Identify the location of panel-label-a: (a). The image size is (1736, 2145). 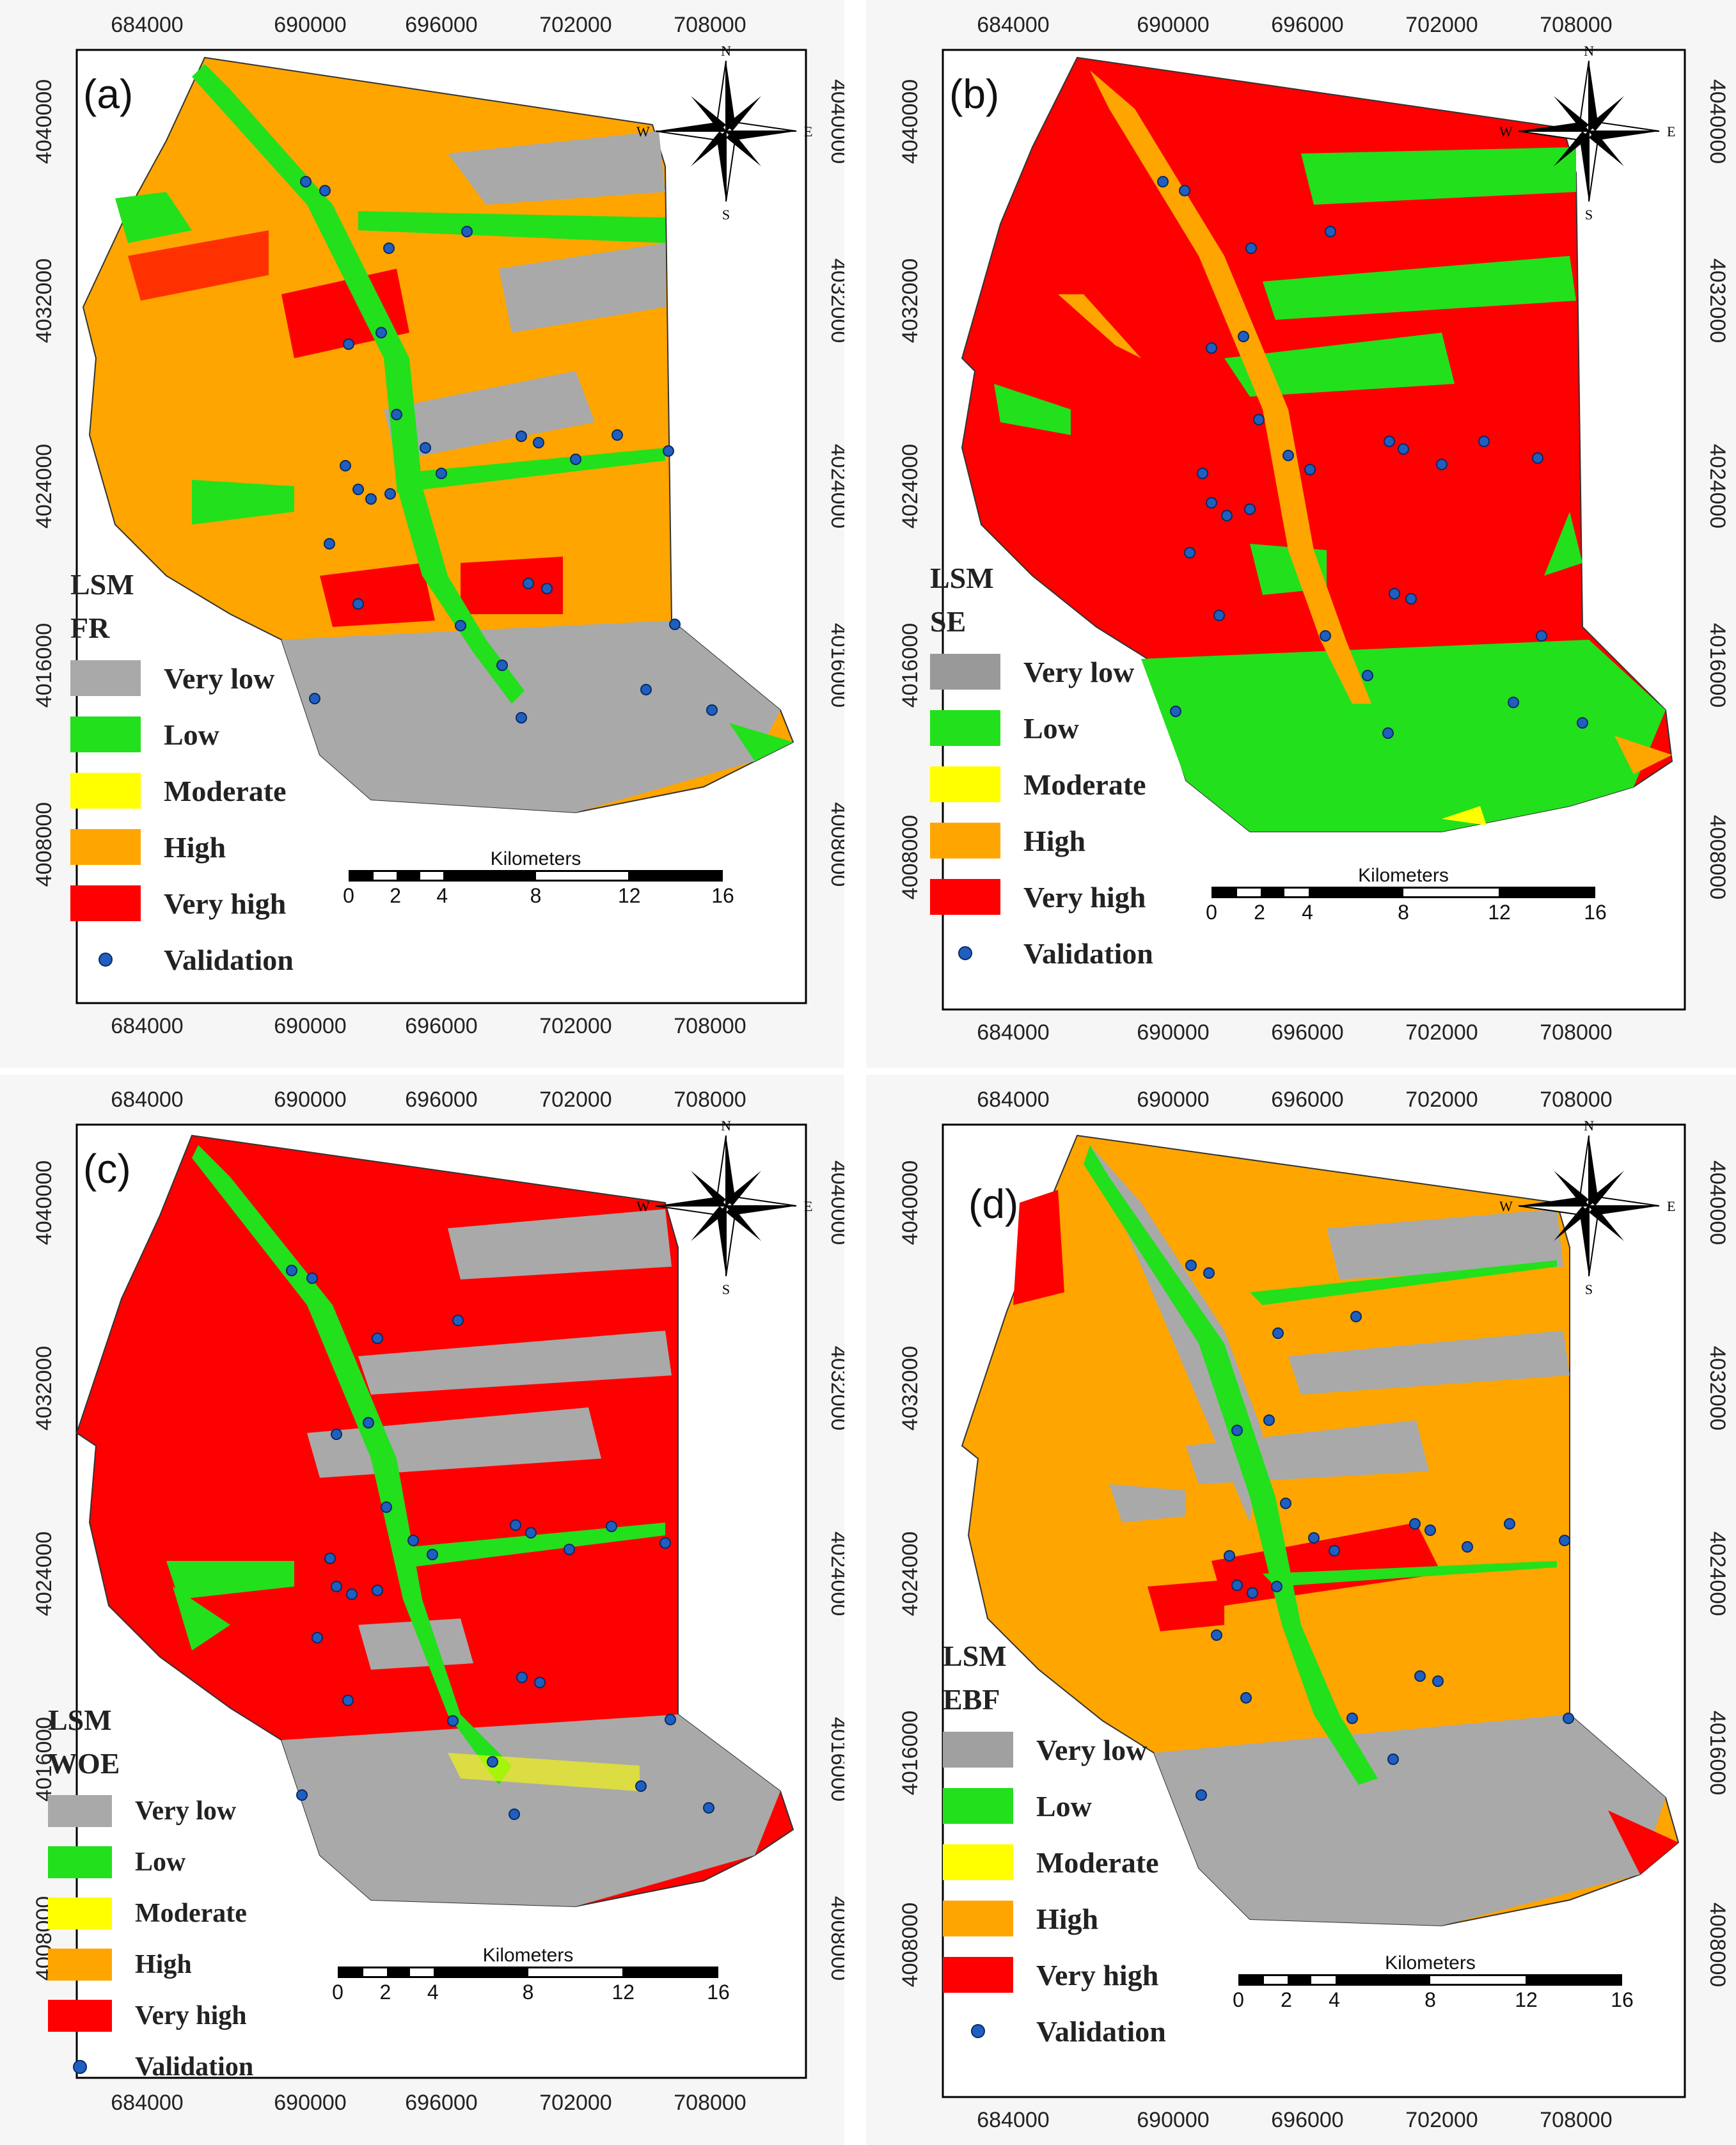
(108, 94).